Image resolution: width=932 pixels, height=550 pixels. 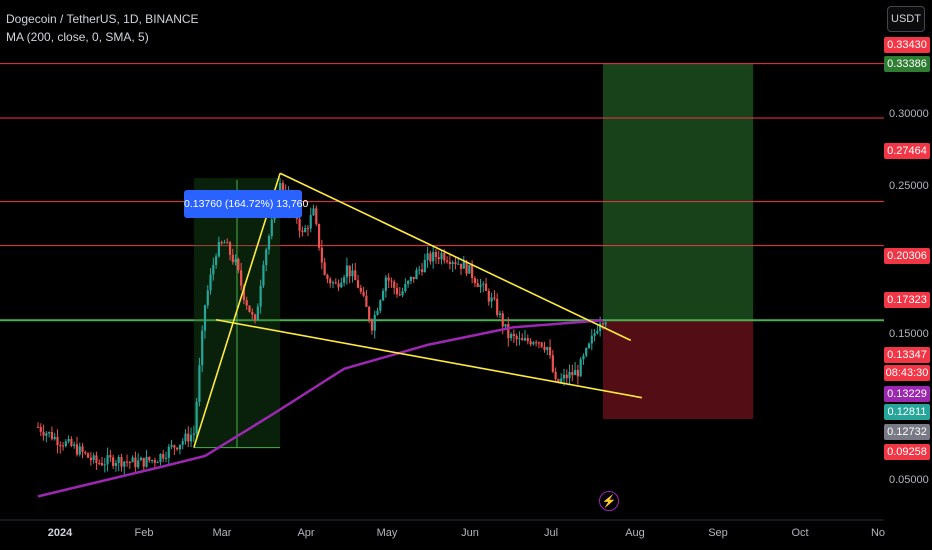 I want to click on time-tick: Oct, so click(x=800, y=533).